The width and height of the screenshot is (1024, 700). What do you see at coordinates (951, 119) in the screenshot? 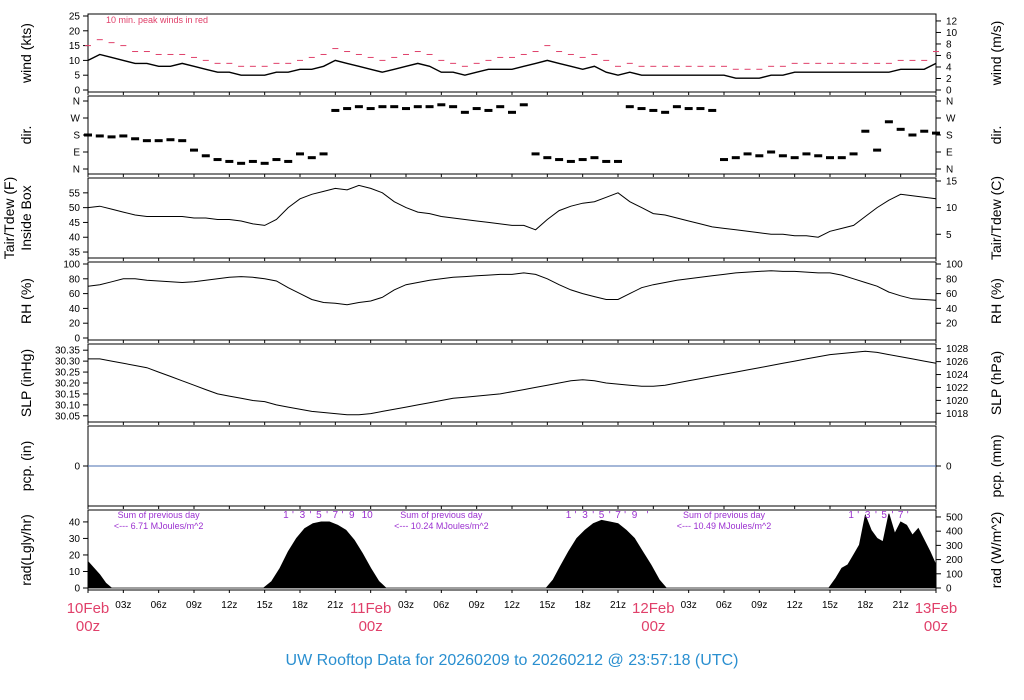
I see `dir-tick-label-right: W` at bounding box center [951, 119].